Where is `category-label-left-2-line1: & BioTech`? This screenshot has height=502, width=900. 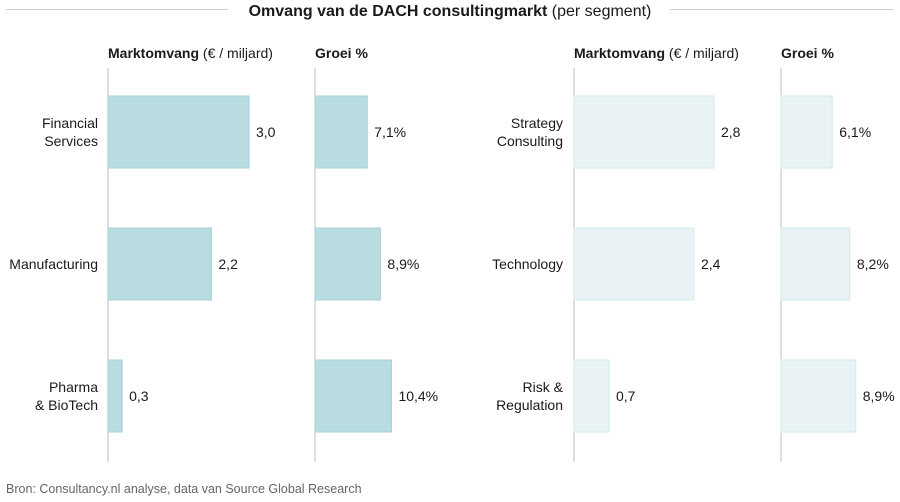 category-label-left-2-line1: & BioTech is located at coordinates (66, 405).